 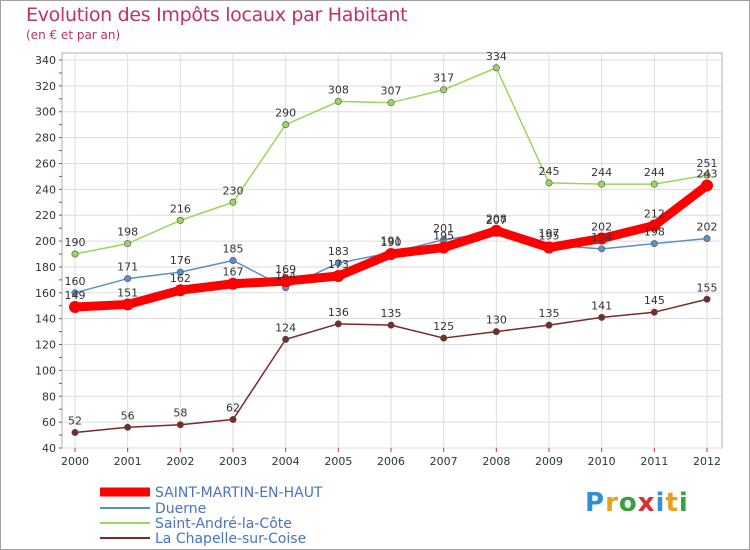 What do you see at coordinates (233, 272) in the screenshot?
I see `data-label: 167` at bounding box center [233, 272].